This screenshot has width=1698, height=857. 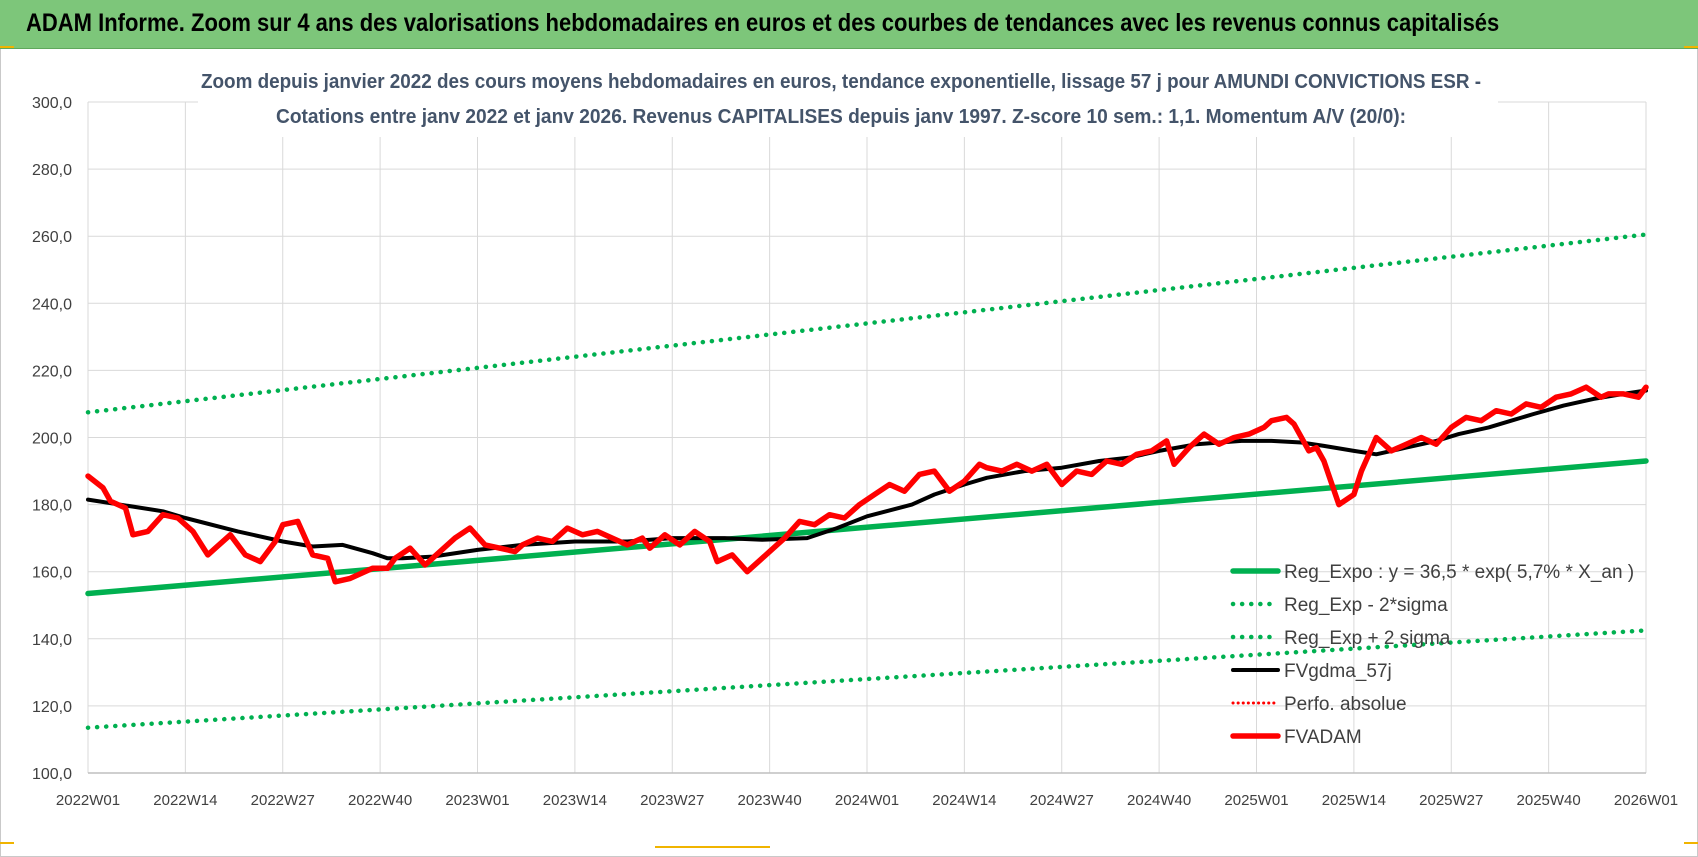 I want to click on y-tick-label: 220,0, so click(x=52, y=371).